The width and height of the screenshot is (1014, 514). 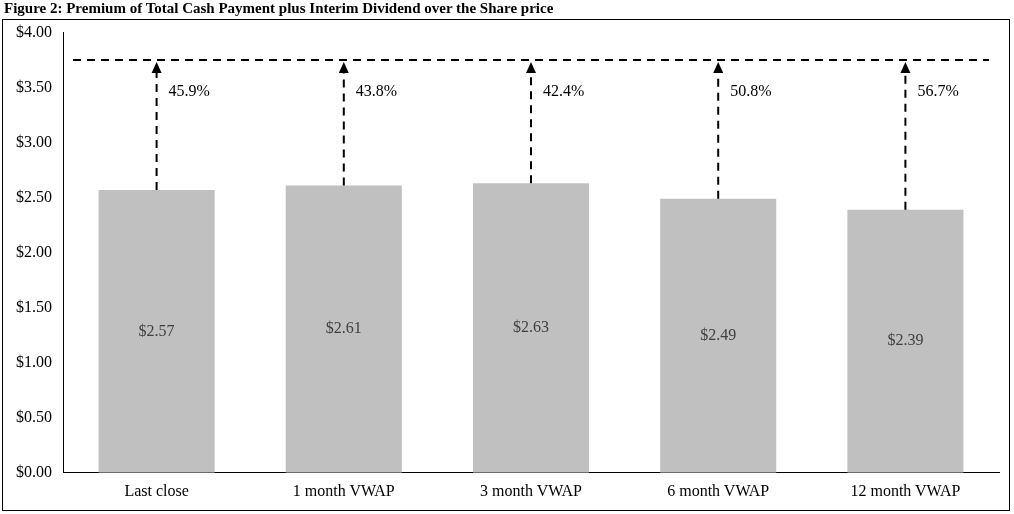 What do you see at coordinates (34, 361) in the screenshot?
I see `y-tick-label: $1.00` at bounding box center [34, 361].